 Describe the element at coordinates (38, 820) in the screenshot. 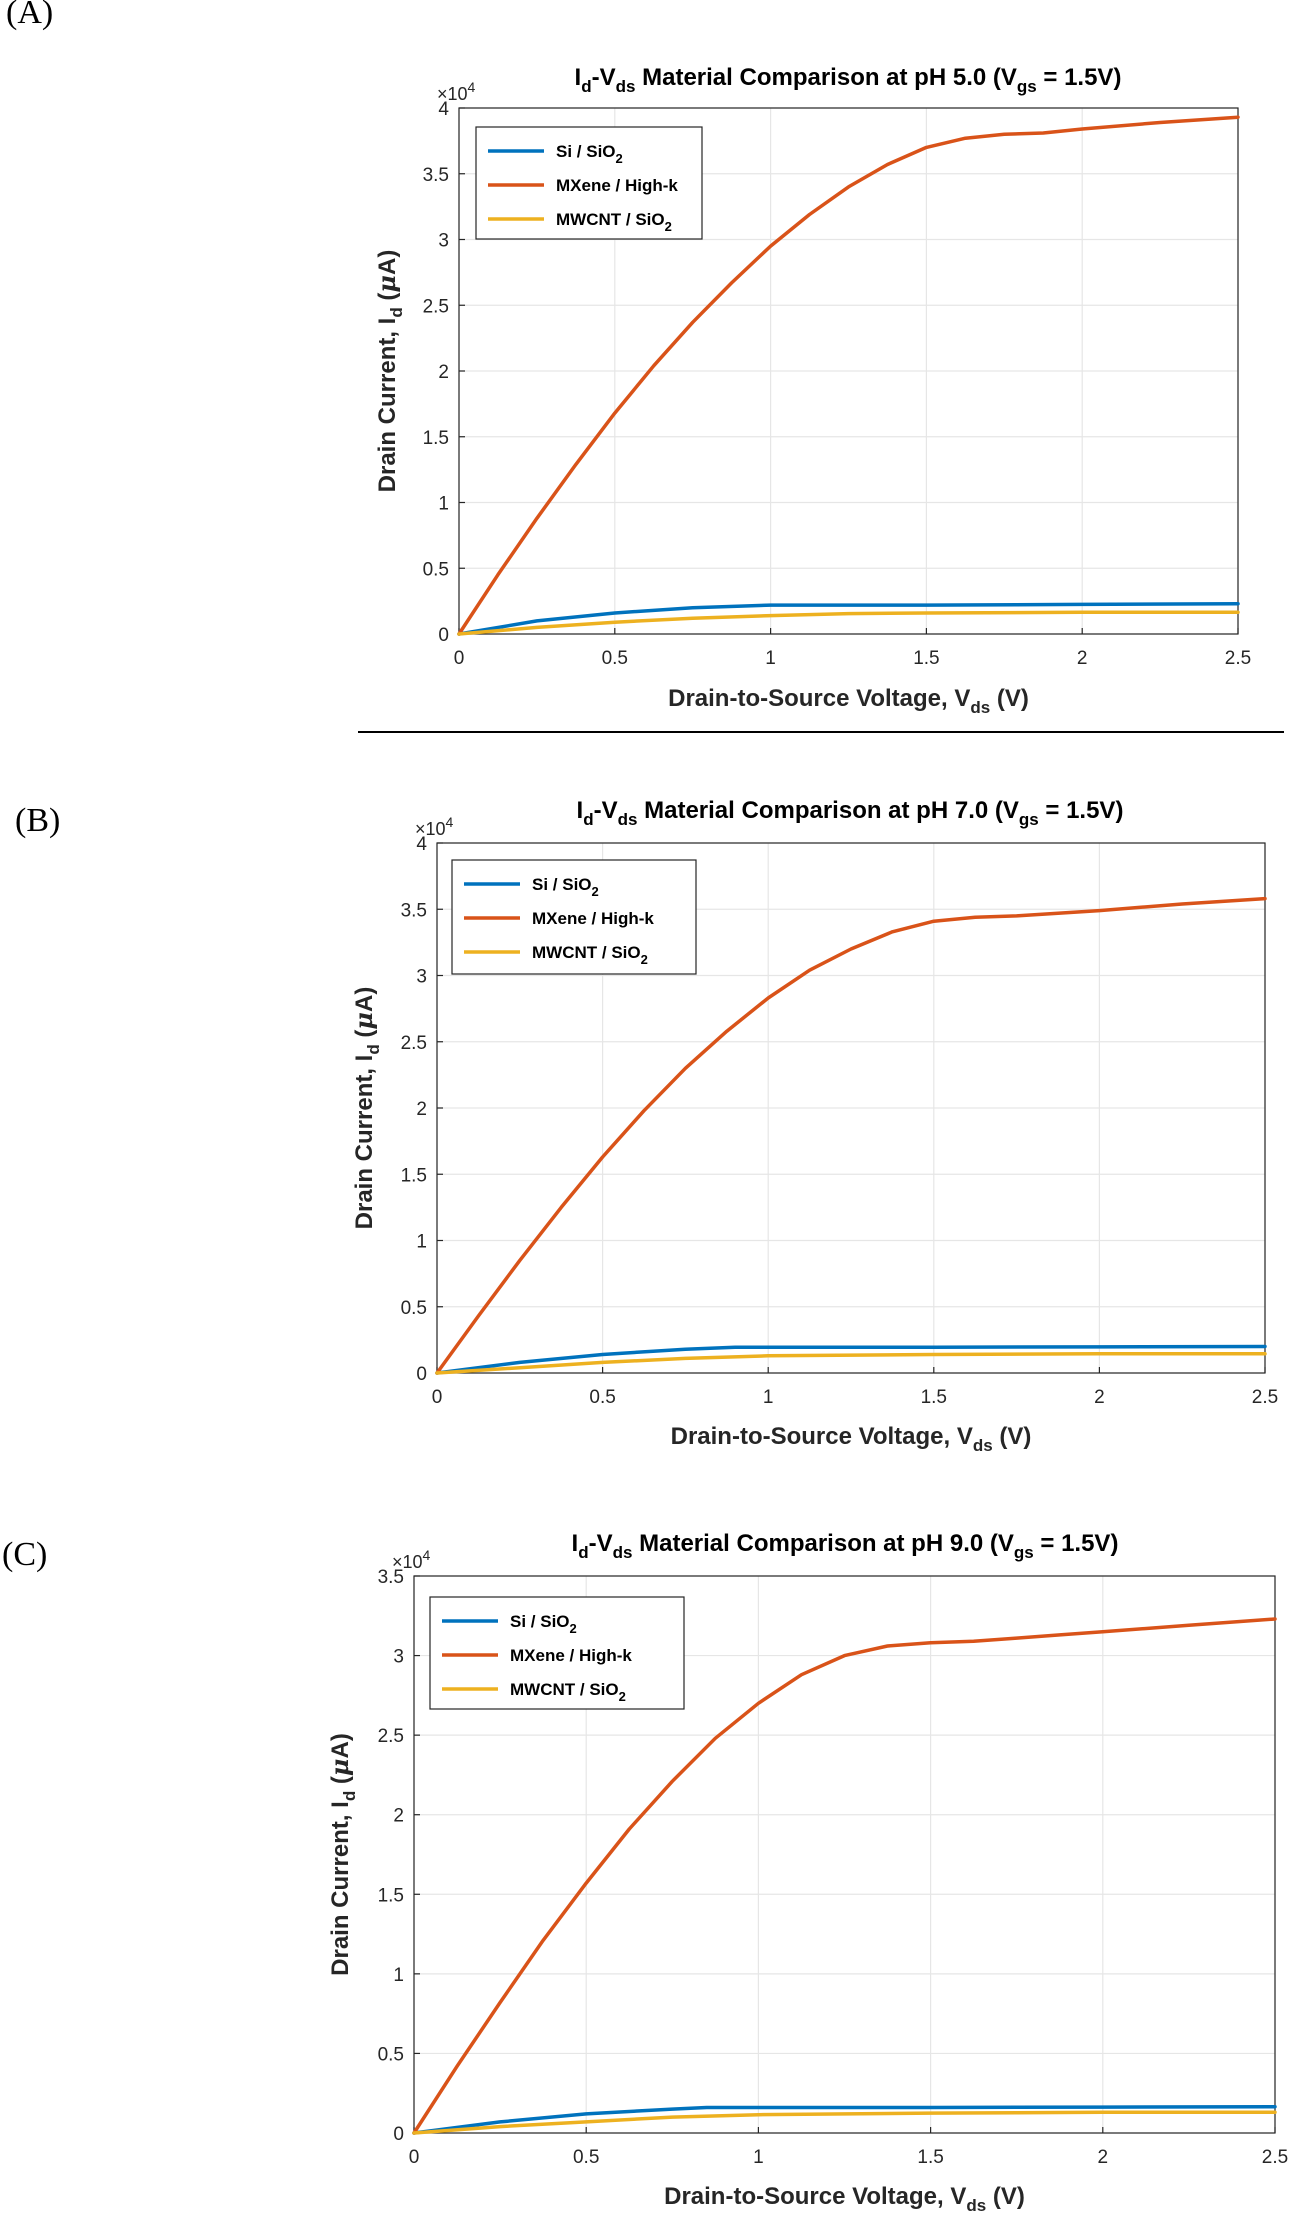

I see `panel-label-b: (B)` at that location.